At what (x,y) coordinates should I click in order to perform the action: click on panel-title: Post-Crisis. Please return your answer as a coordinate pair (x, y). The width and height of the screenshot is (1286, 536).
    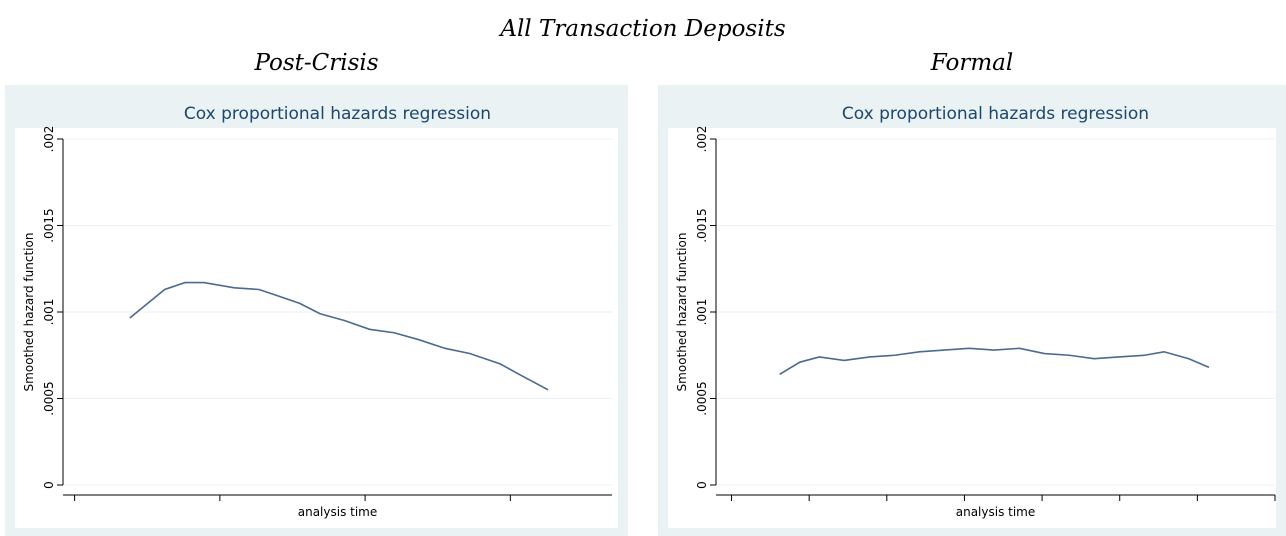
    Looking at the image, I should click on (315, 63).